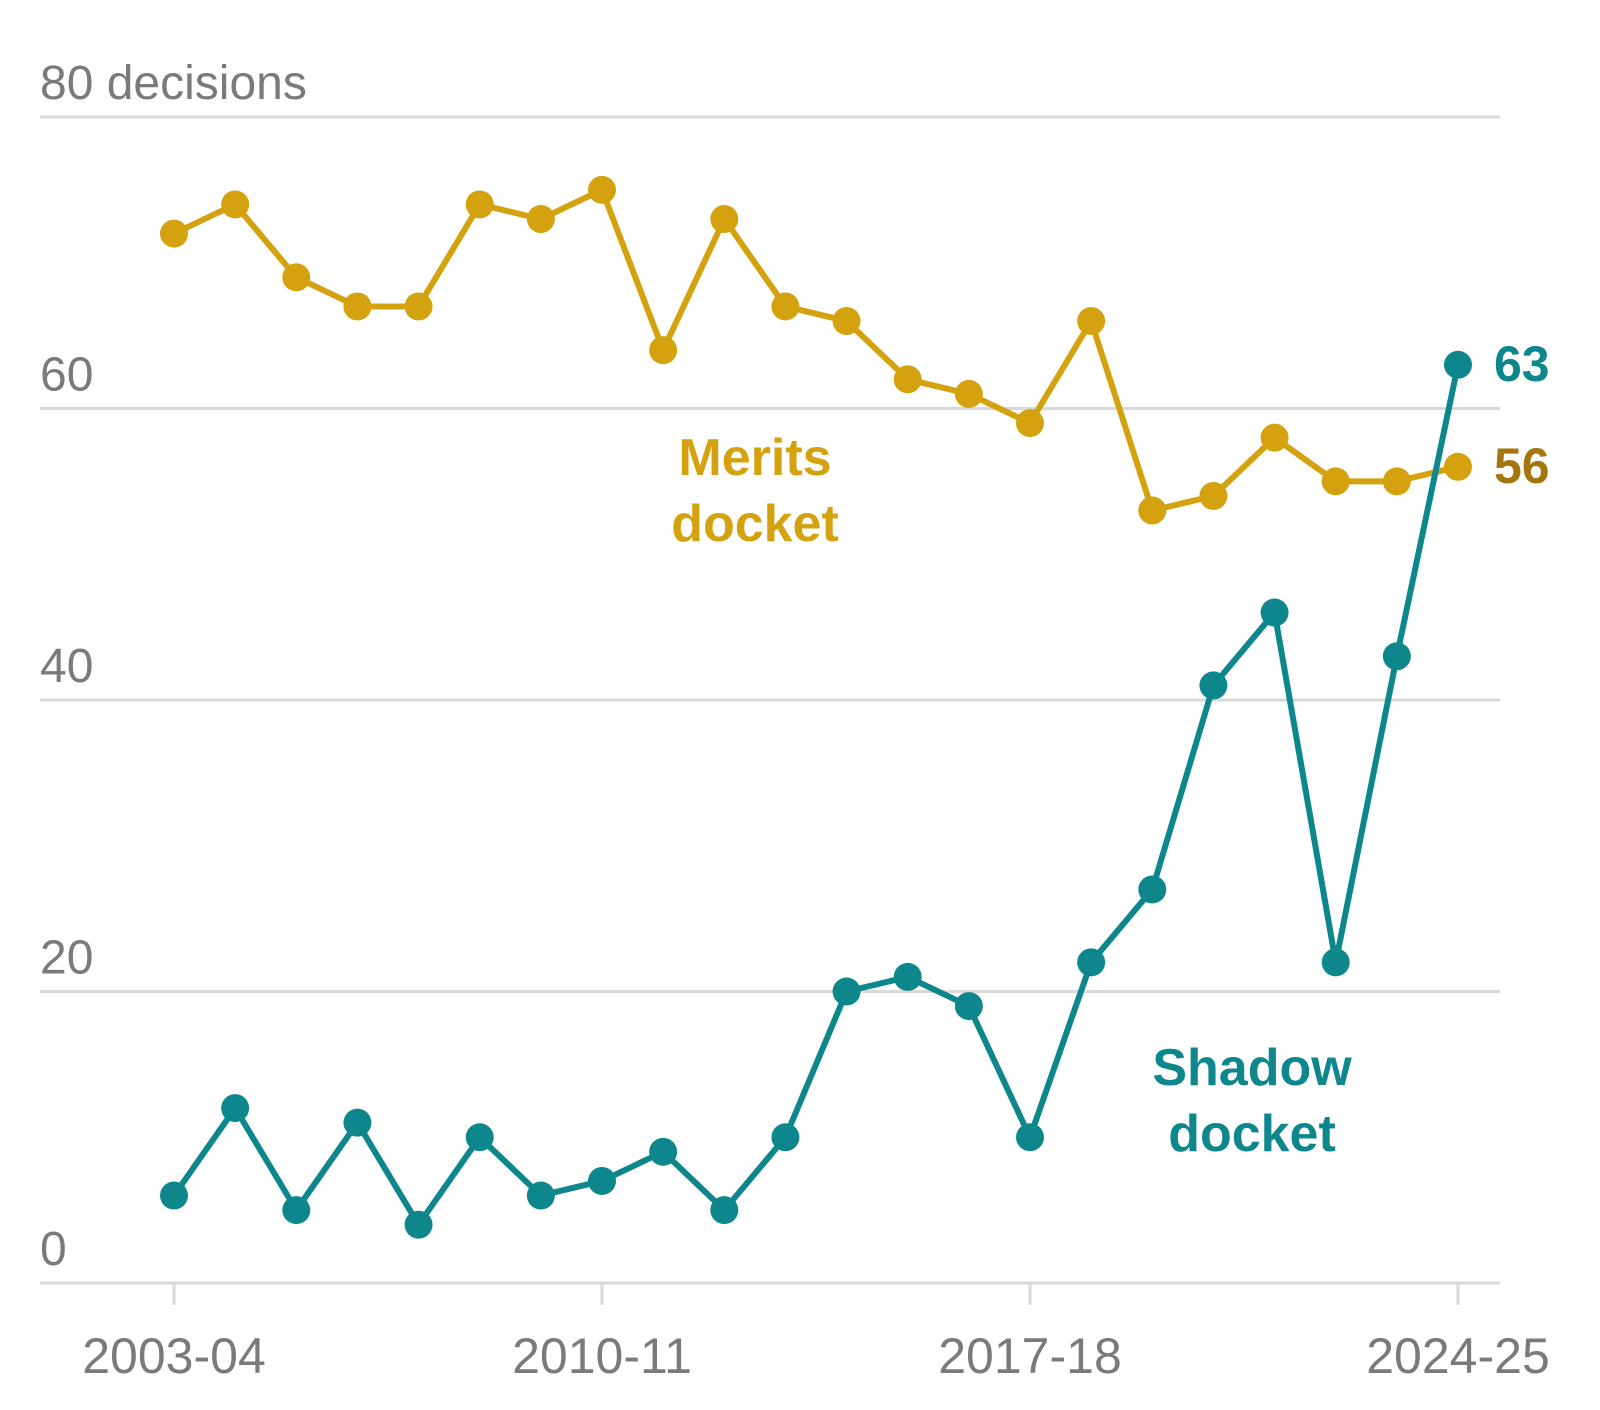 The width and height of the screenshot is (1600, 1410). What do you see at coordinates (66, 375) in the screenshot?
I see `y-tick-label: 60` at bounding box center [66, 375].